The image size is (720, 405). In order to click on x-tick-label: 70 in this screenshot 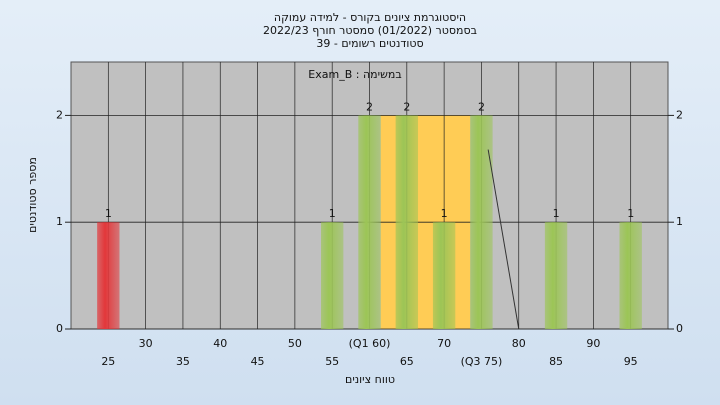, I will do `click(444, 343)`.